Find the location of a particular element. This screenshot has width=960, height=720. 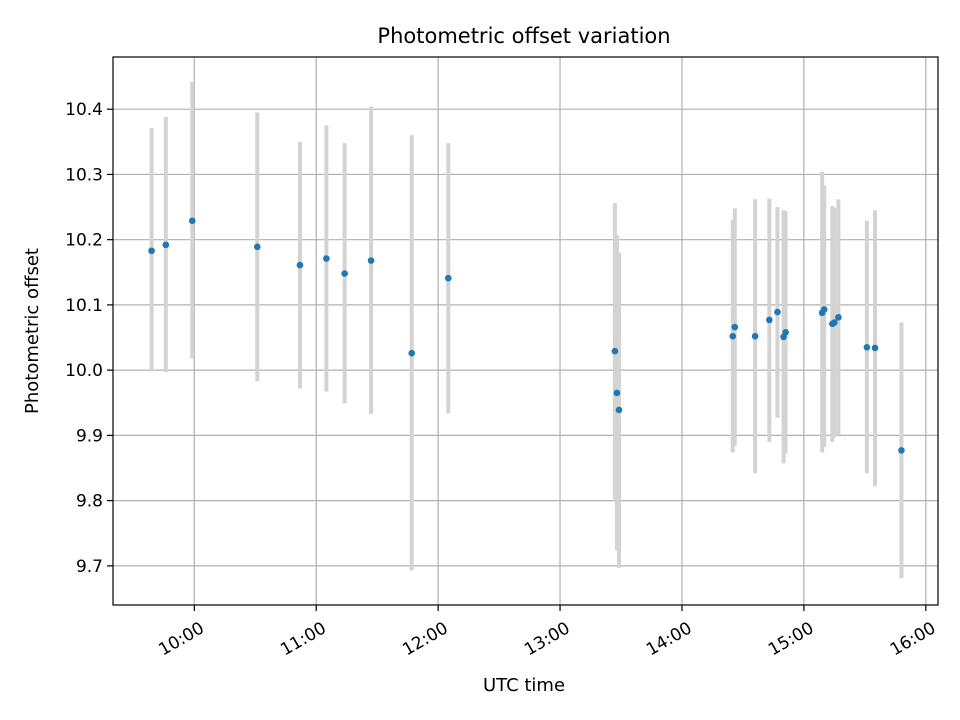

y-tick-label: 9.9 is located at coordinates (89, 436).